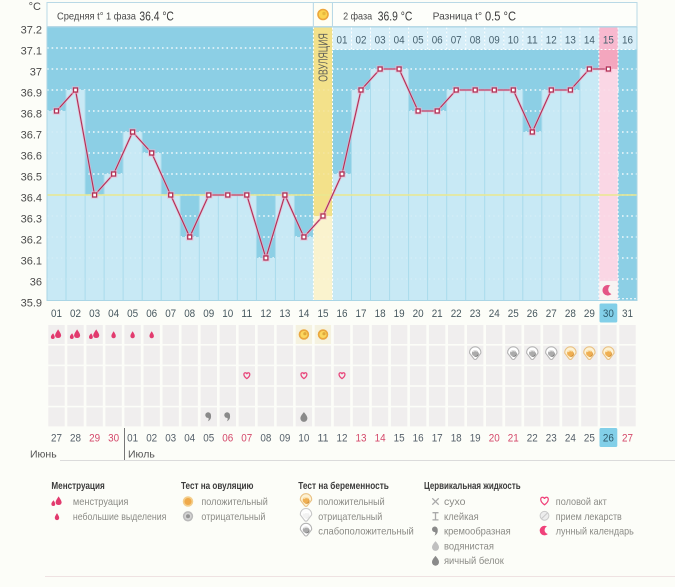  I want to click on svg-text: 36.6, so click(31, 157).